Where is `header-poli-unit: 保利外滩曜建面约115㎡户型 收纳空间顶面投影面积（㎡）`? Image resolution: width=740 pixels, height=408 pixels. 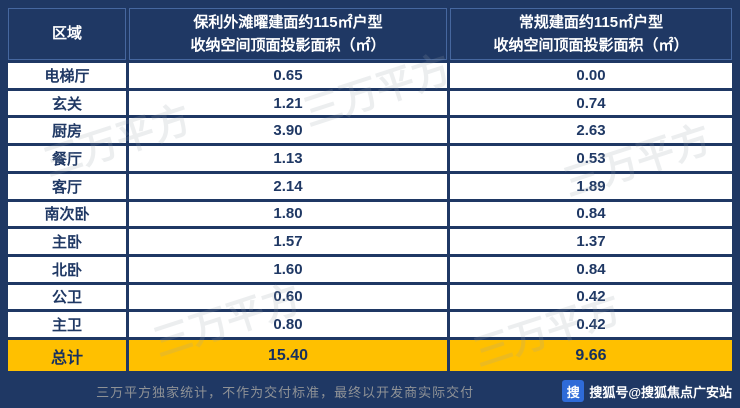 header-poli-unit: 保利外滩曜建面约115㎡户型 收纳空间顶面投影面积（㎡） is located at coordinates (288, 34).